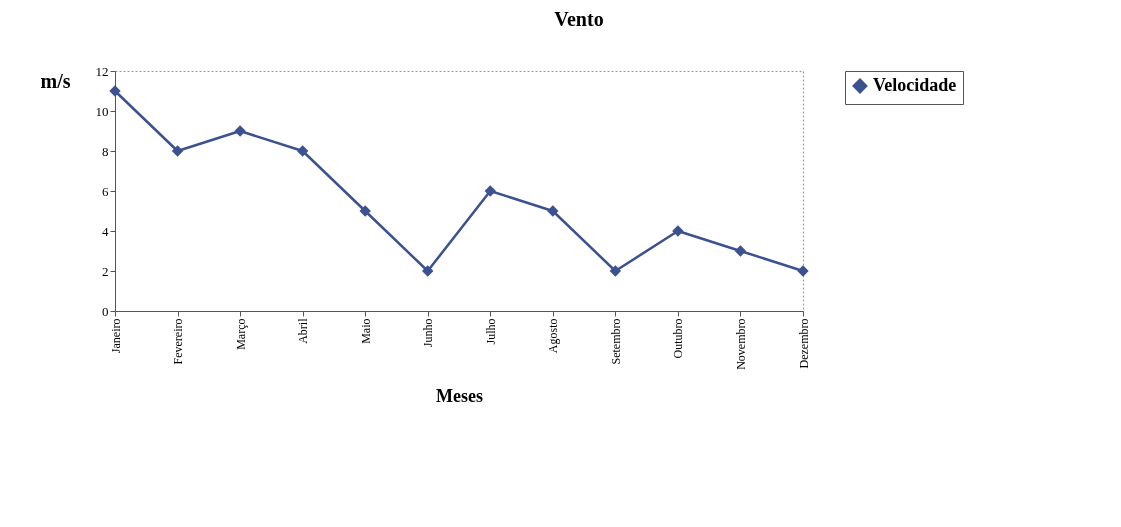 Image resolution: width=1121 pixels, height=527 pixels. I want to click on x-tick-label: Janeiro, so click(115, 336).